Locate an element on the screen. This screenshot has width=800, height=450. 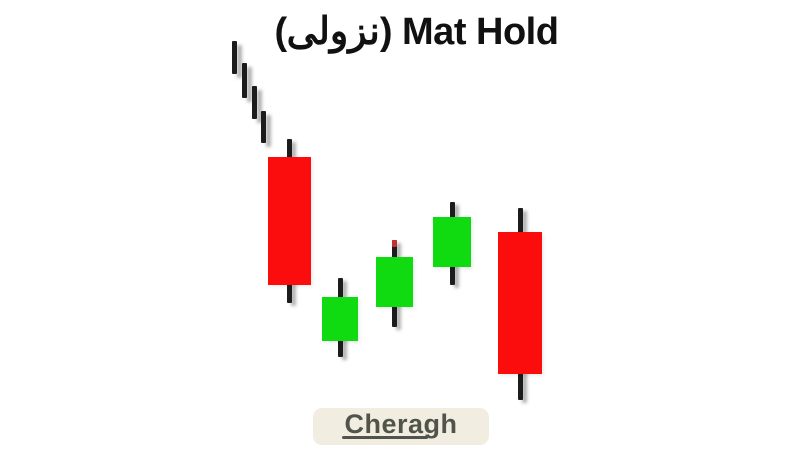
bullish-candle-1-body is located at coordinates (340, 319).